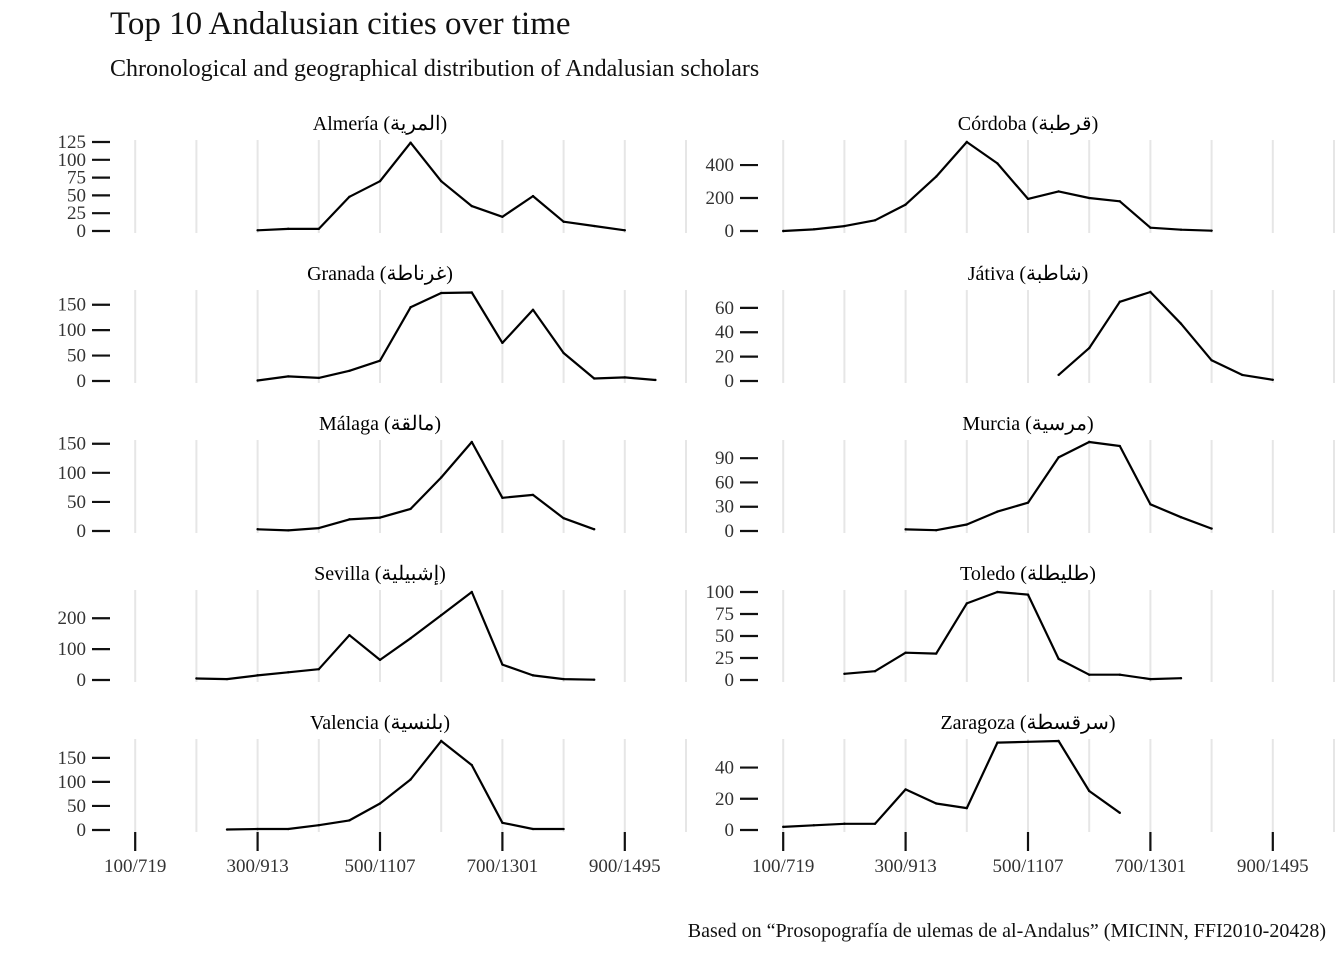 This screenshot has width=1344, height=960. What do you see at coordinates (372, 327) in the screenshot?
I see `panel-3: Granada (غرناطة) 0 50 100 150` at bounding box center [372, 327].